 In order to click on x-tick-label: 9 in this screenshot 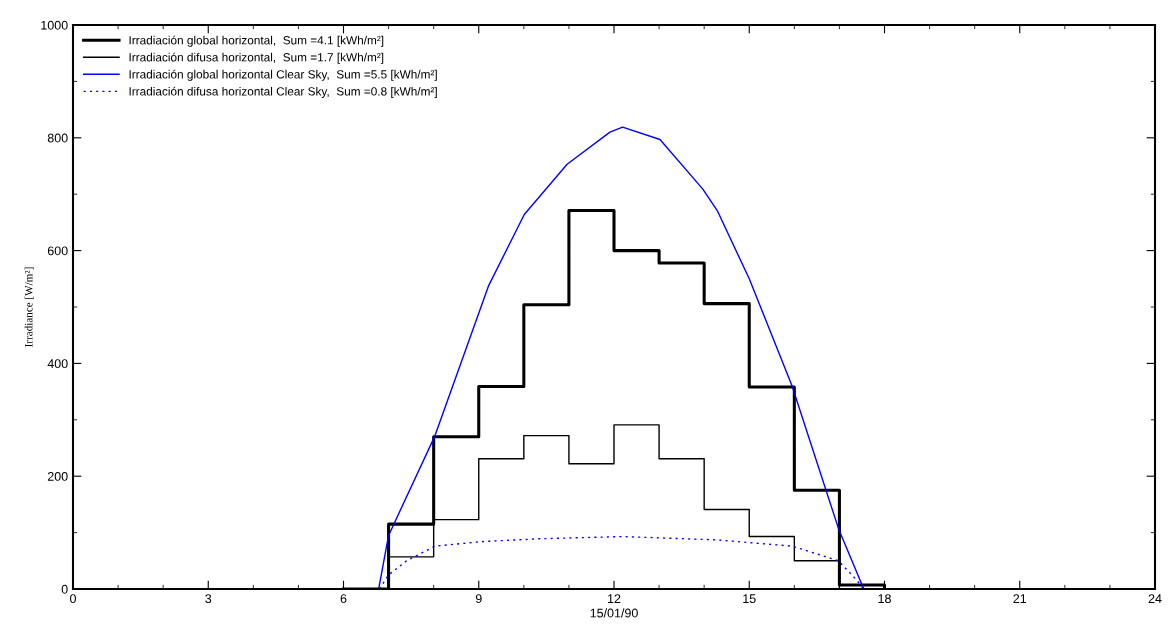, I will do `click(478, 599)`.